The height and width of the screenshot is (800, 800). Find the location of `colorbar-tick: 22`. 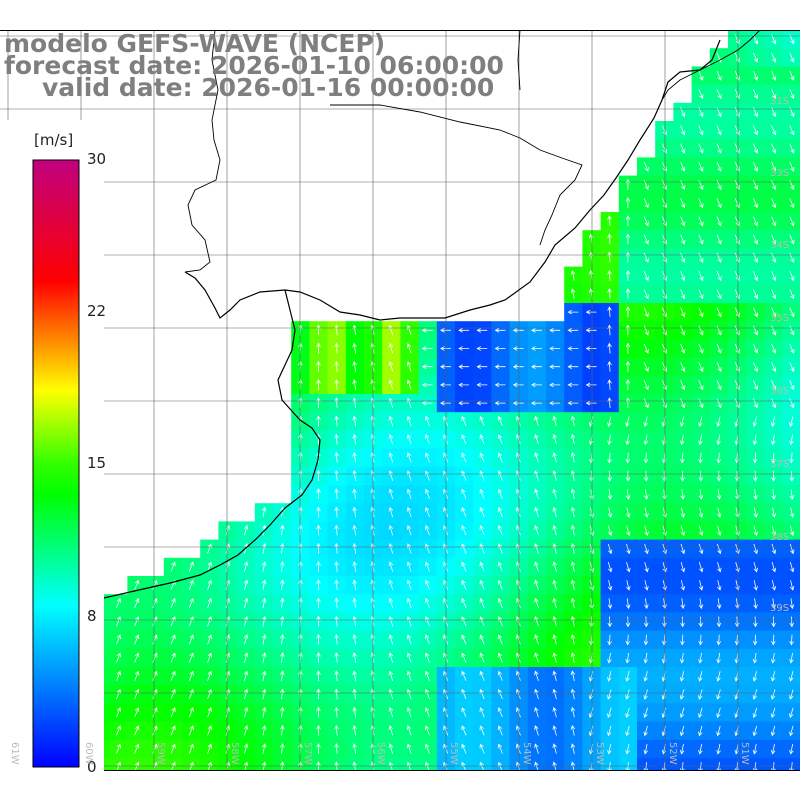

colorbar-tick: 22 is located at coordinates (97, 311).